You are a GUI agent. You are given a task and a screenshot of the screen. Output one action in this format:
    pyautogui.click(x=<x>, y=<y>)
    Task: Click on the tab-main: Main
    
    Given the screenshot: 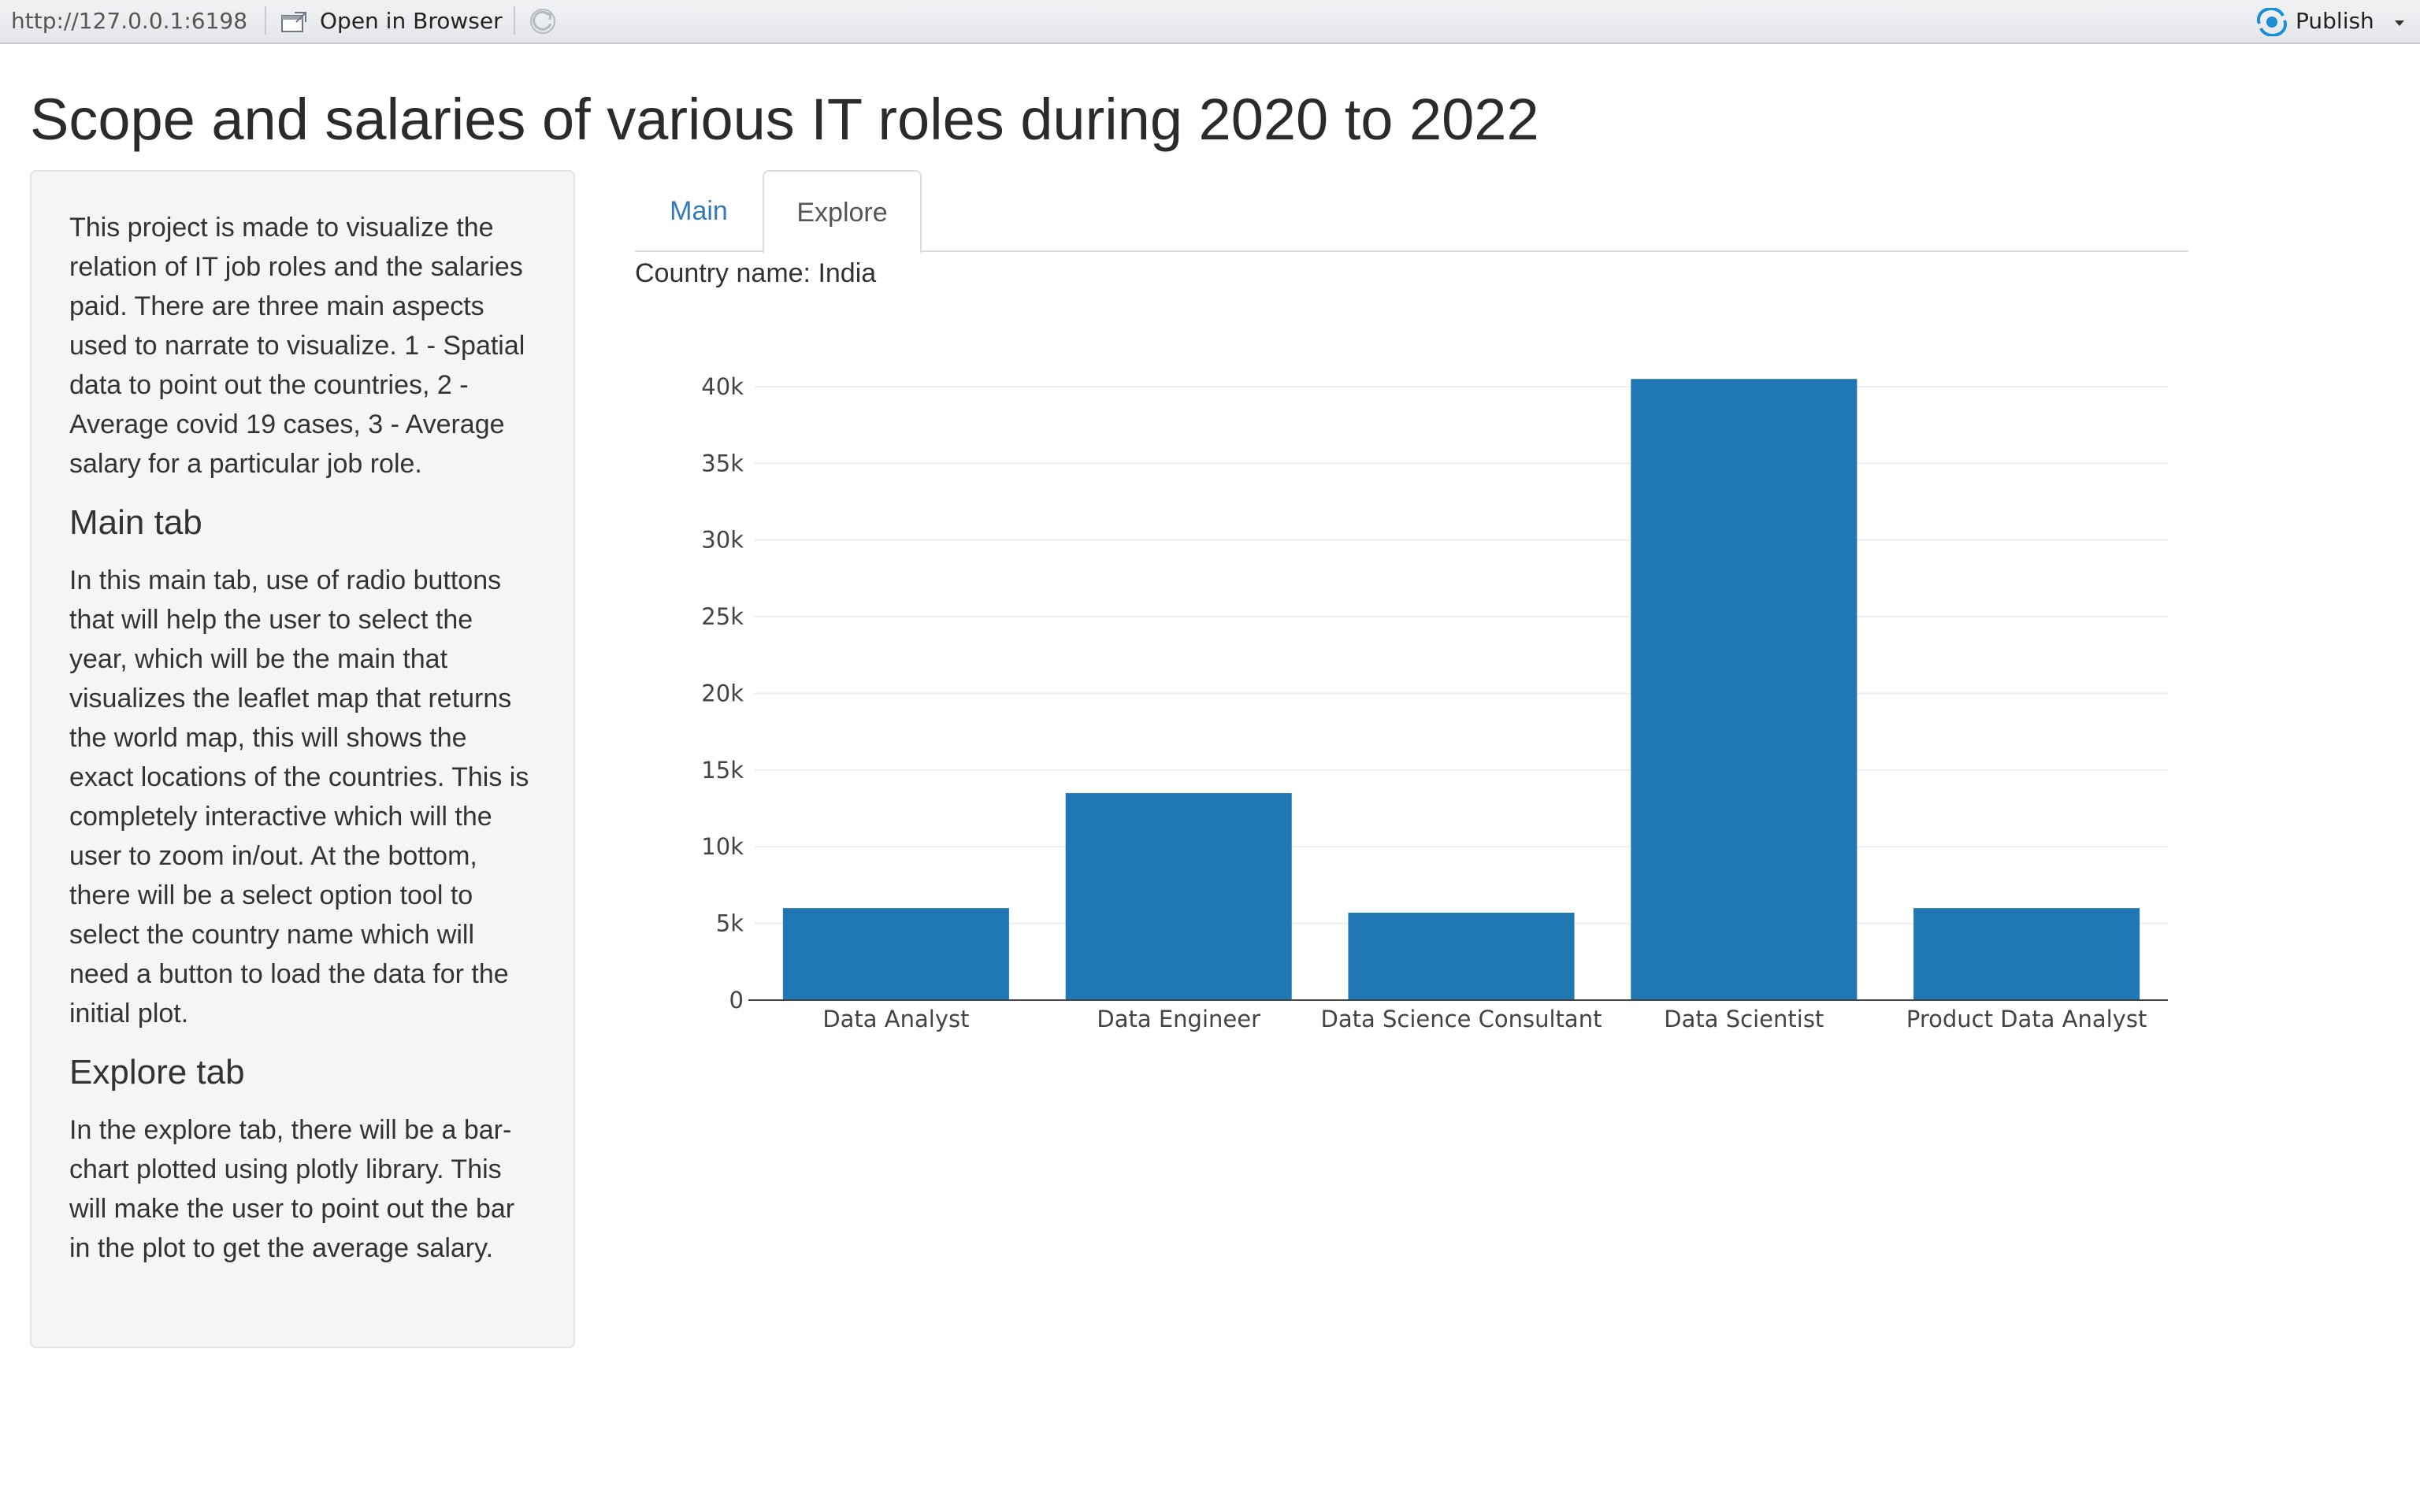 What is the action you would take?
    pyautogui.click(x=699, y=211)
    